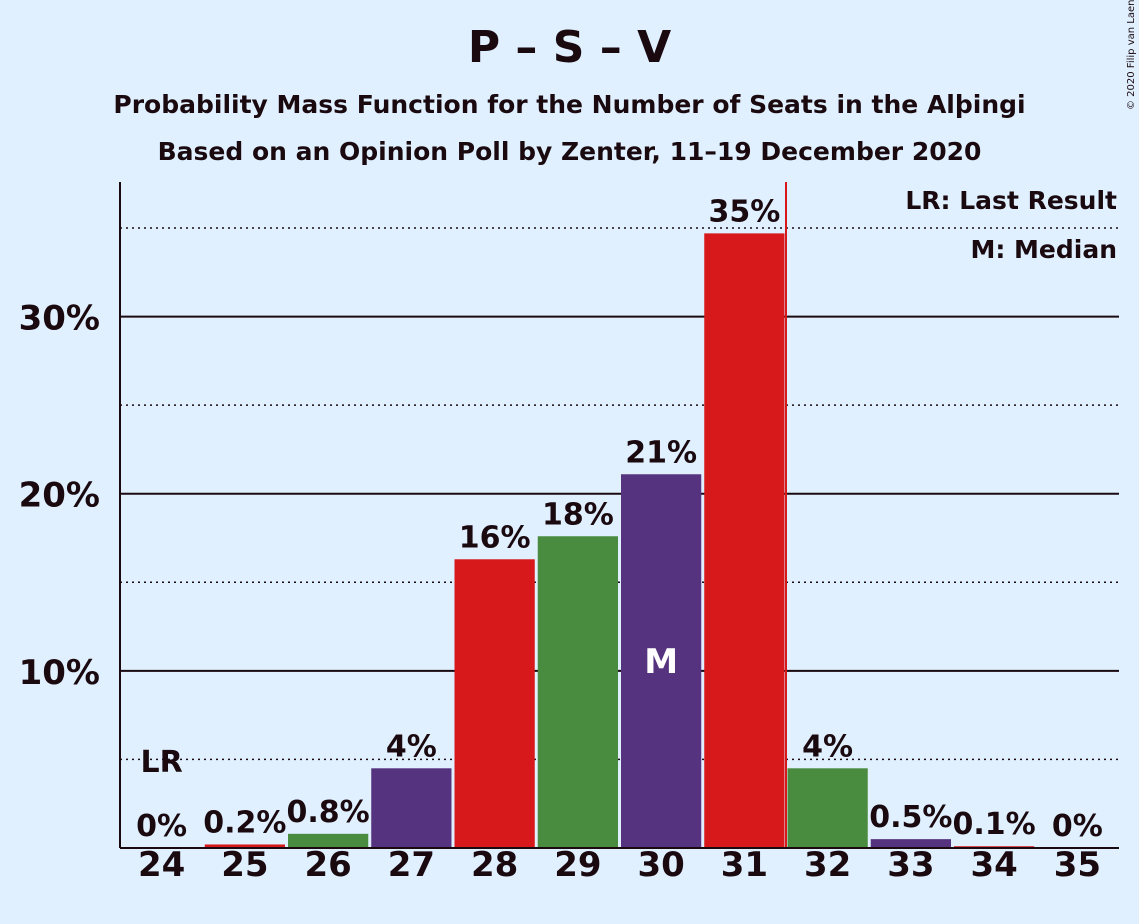 The width and height of the screenshot is (1139, 924). What do you see at coordinates (1043, 249) in the screenshot?
I see `legend-median: M: Median` at bounding box center [1043, 249].